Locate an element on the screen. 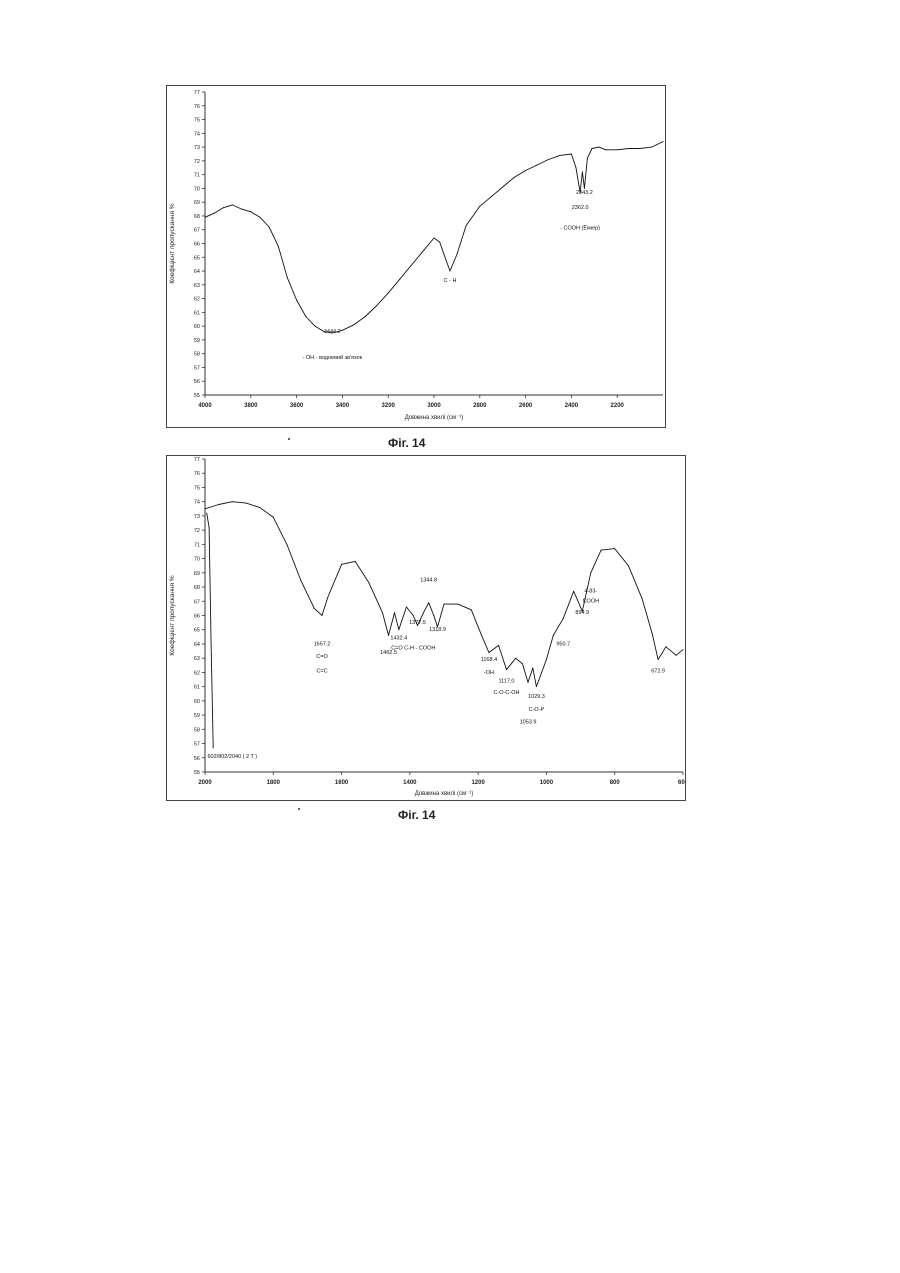 The height and width of the screenshot is (1273, 900). peak-annotation: C=O is located at coordinates (322, 657).